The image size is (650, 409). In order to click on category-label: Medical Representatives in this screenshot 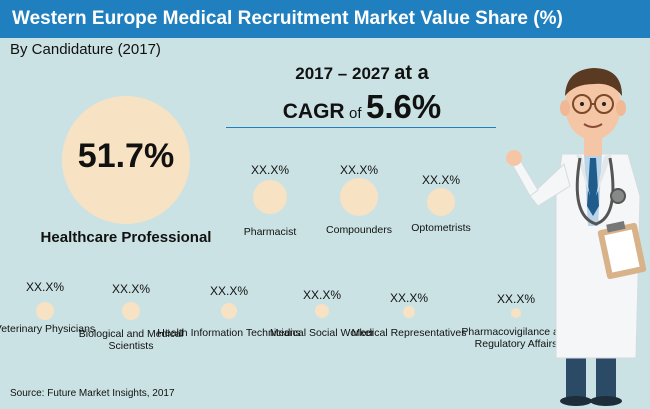, I will do `click(409, 333)`.